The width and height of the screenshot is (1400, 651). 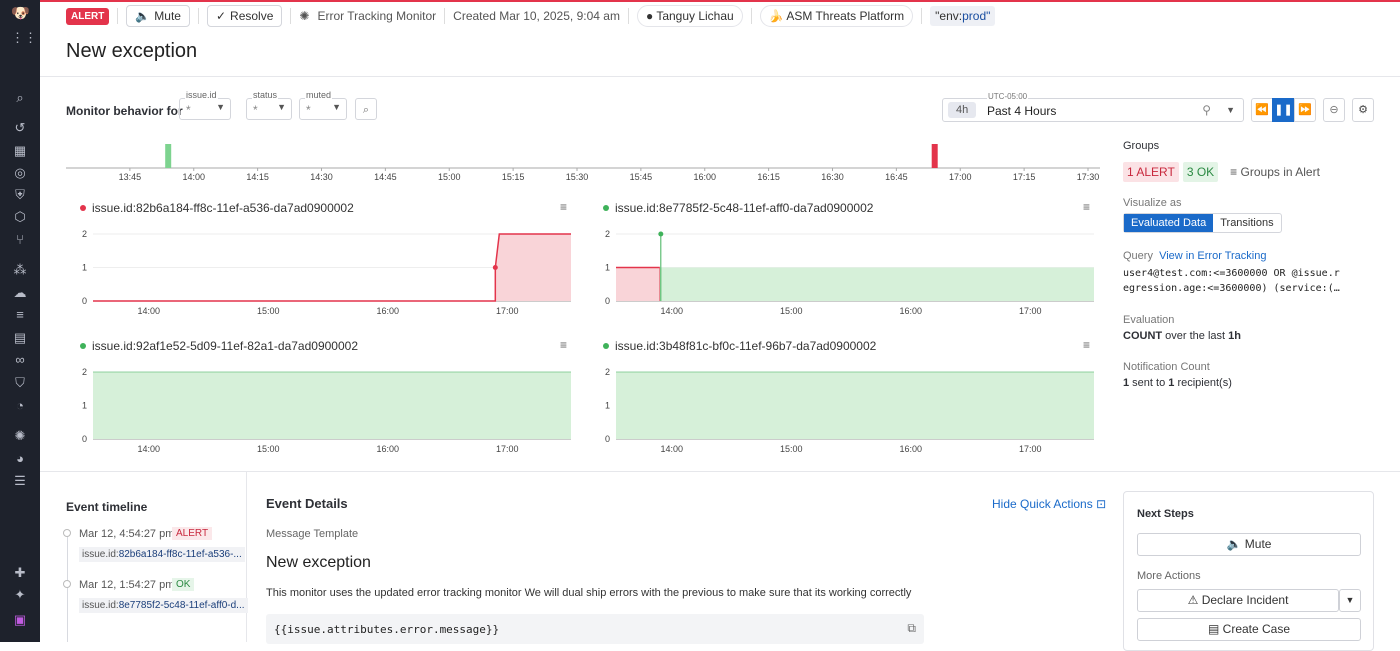 What do you see at coordinates (205, 105) in the screenshot?
I see `issue-id-select: issue.id * ▼` at bounding box center [205, 105].